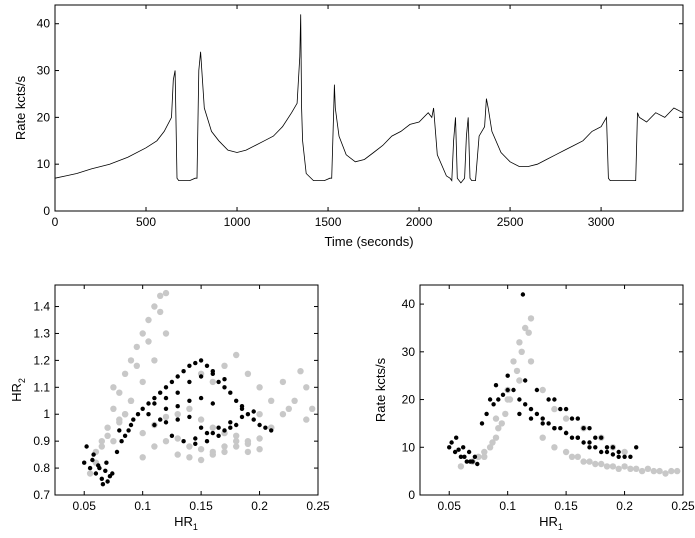 The height and width of the screenshot is (538, 695). What do you see at coordinates (601, 222) in the screenshot?
I see `x-tick-label: 3000` at bounding box center [601, 222].